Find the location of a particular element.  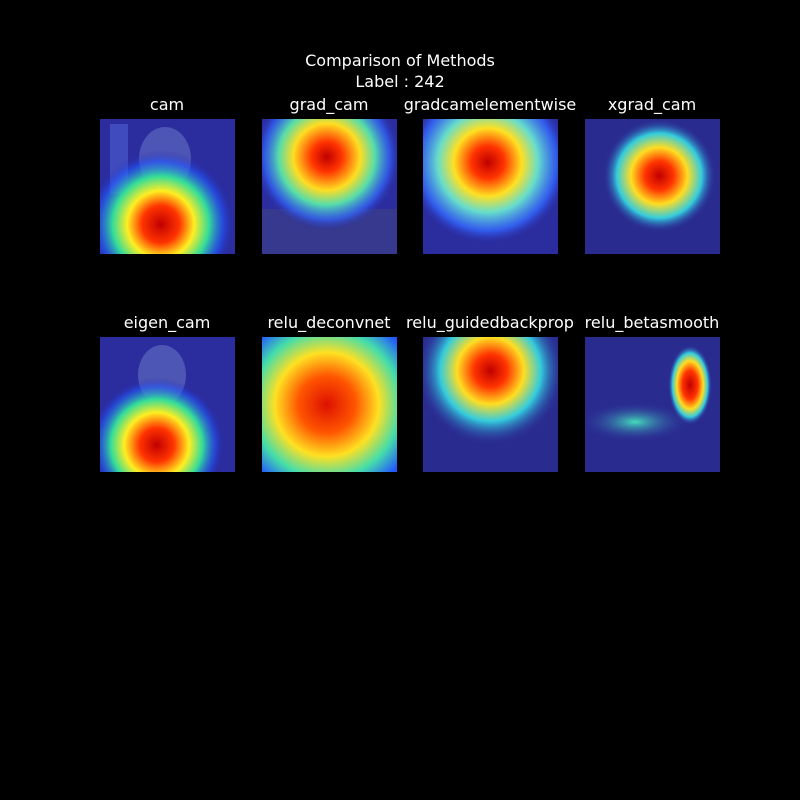

heatmap-image-gradcamelementwise is located at coordinates (490, 186).